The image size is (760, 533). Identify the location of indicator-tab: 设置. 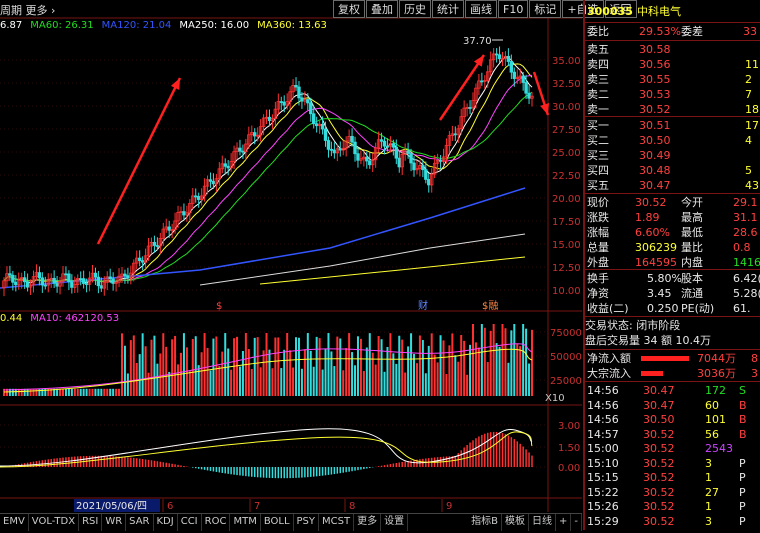
(395, 522).